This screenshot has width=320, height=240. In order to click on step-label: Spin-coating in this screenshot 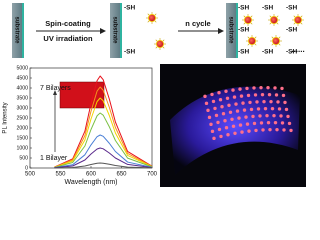, I will do `click(68, 23)`.